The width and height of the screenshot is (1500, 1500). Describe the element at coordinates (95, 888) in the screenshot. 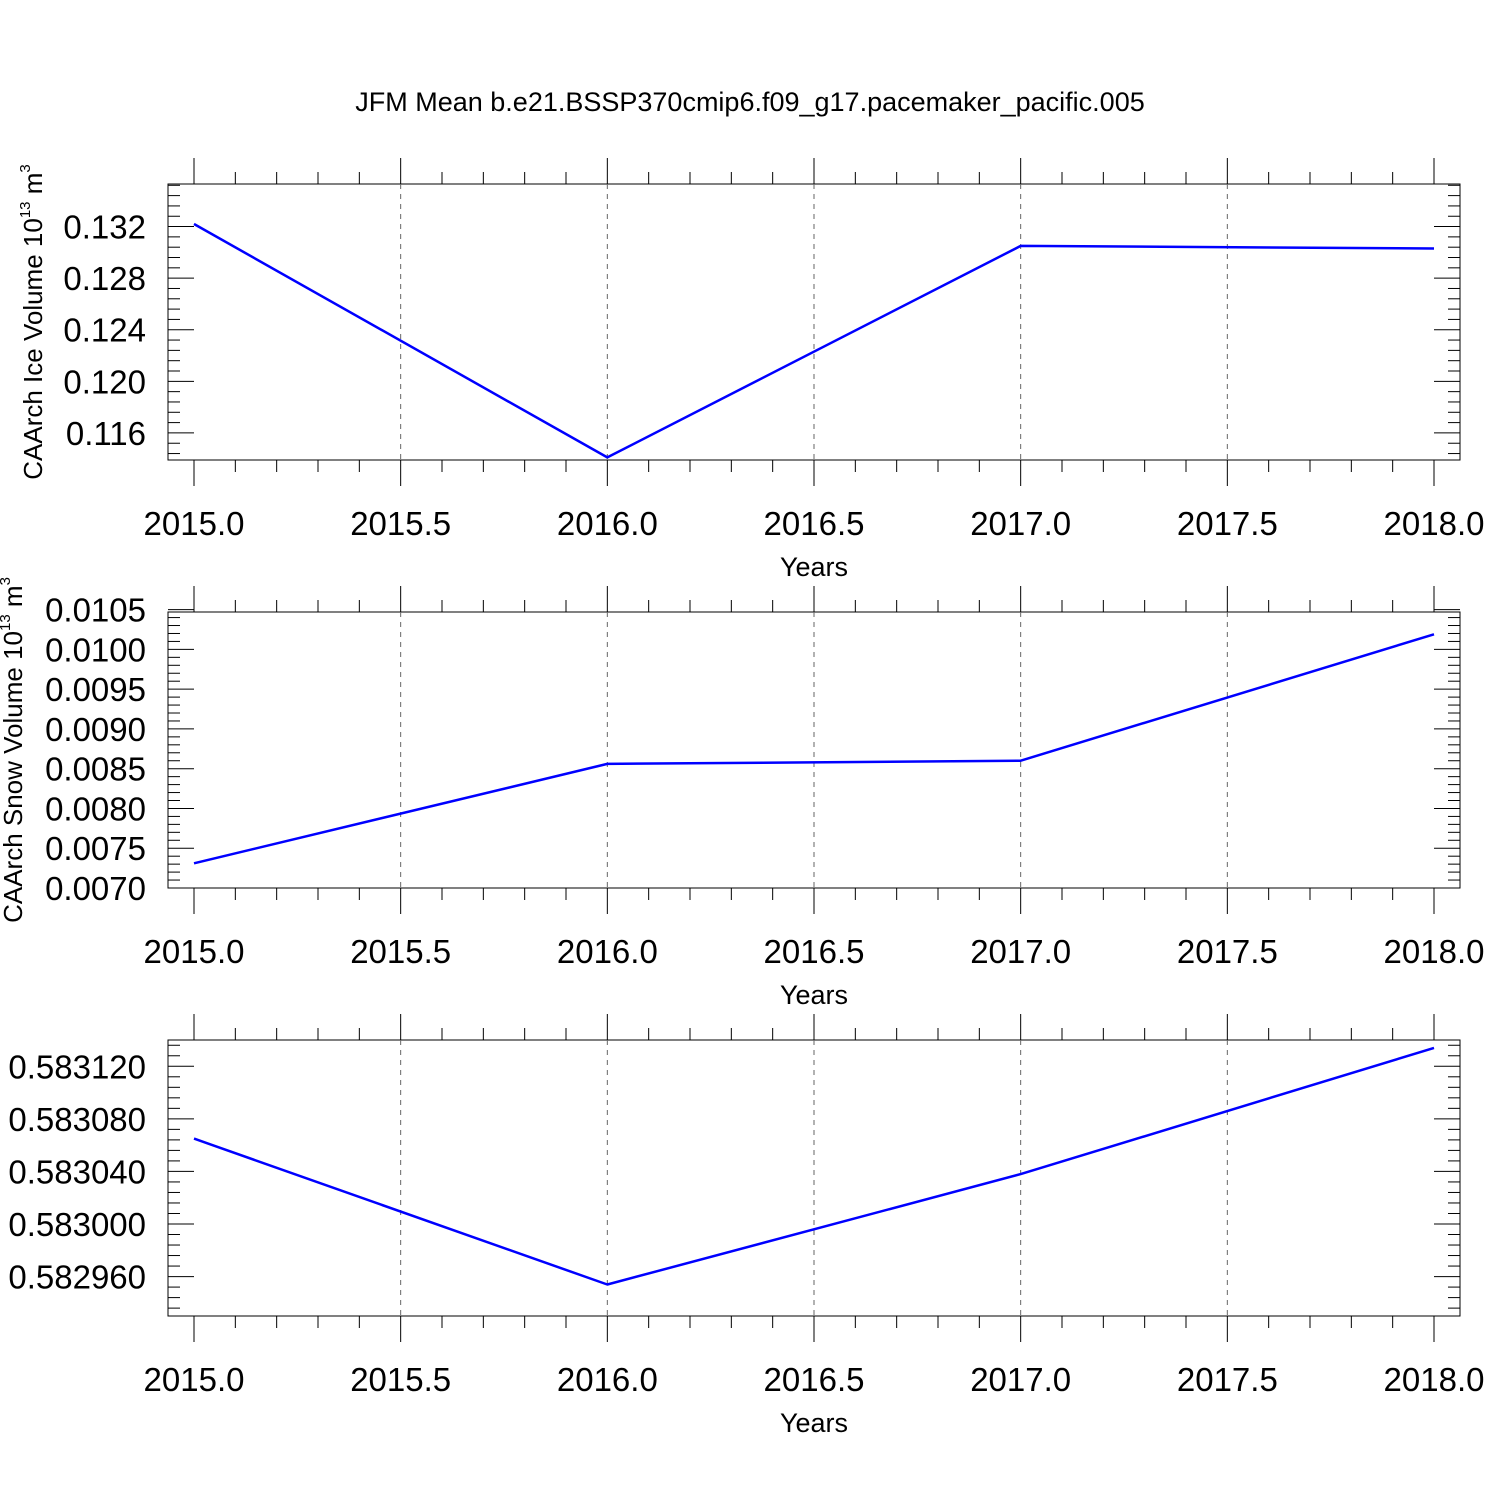

I see `y-tick-label: 0.0070` at that location.